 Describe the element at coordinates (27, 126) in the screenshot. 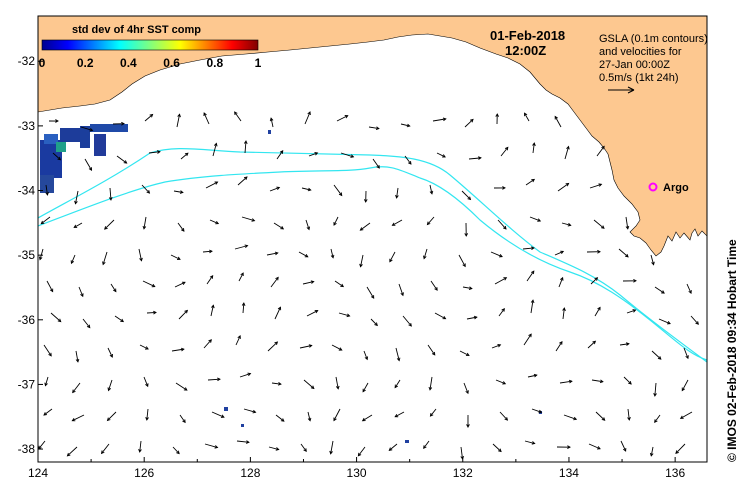

I see `y-tick-label: -33` at that location.